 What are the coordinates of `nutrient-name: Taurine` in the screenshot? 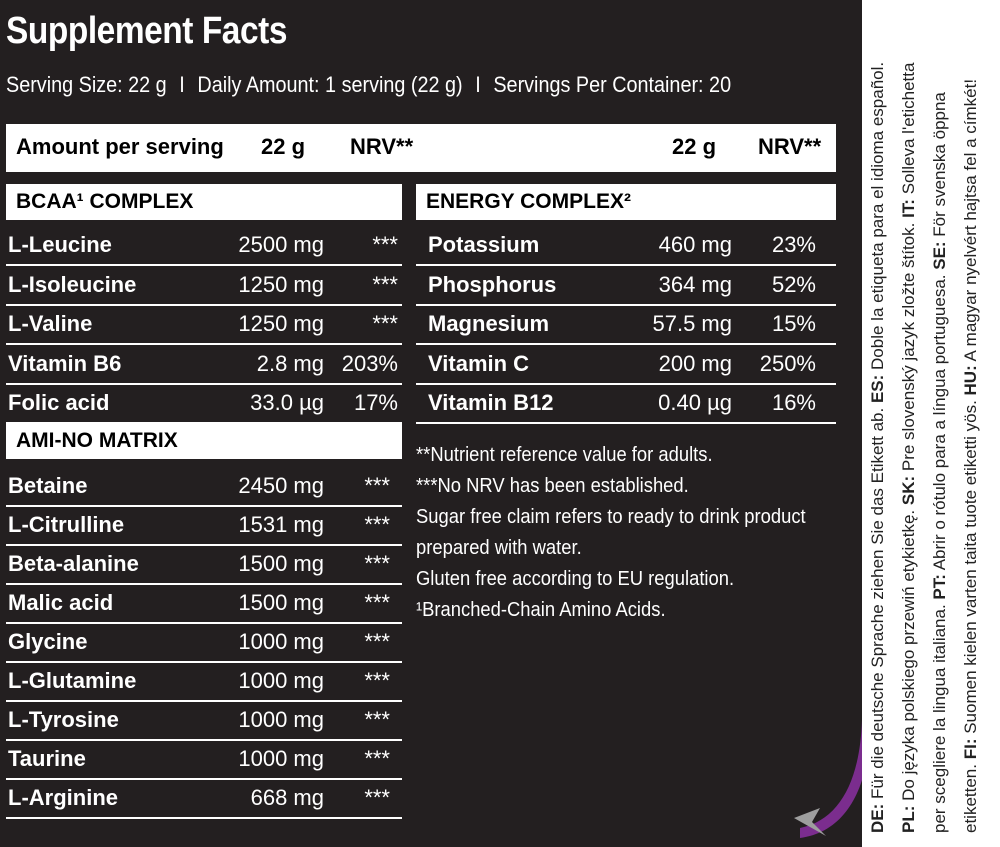 It's located at (47, 758).